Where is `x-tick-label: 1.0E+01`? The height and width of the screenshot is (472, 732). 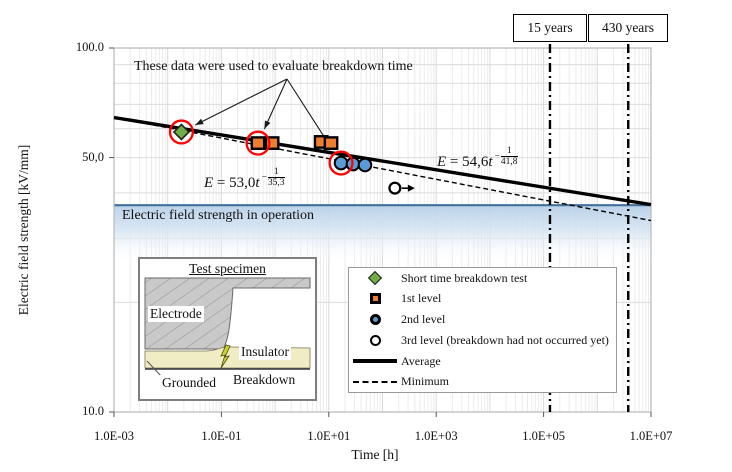
x-tick-label: 1.0E+01 is located at coordinates (329, 436).